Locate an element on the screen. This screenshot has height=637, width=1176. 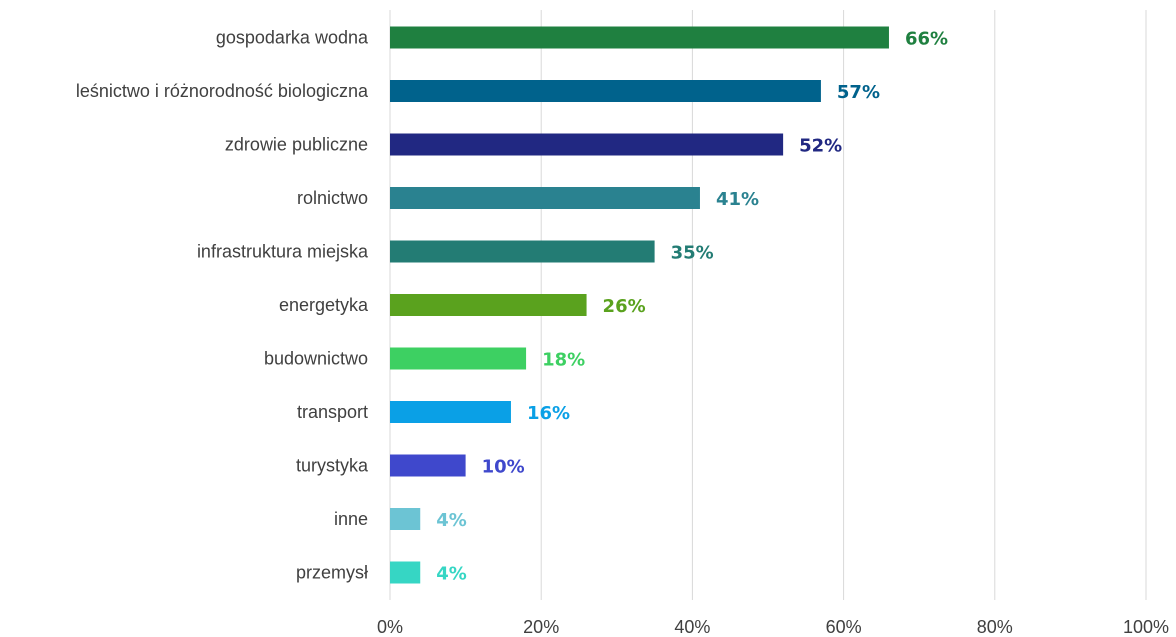
x-tick-label: 0% is located at coordinates (390, 627).